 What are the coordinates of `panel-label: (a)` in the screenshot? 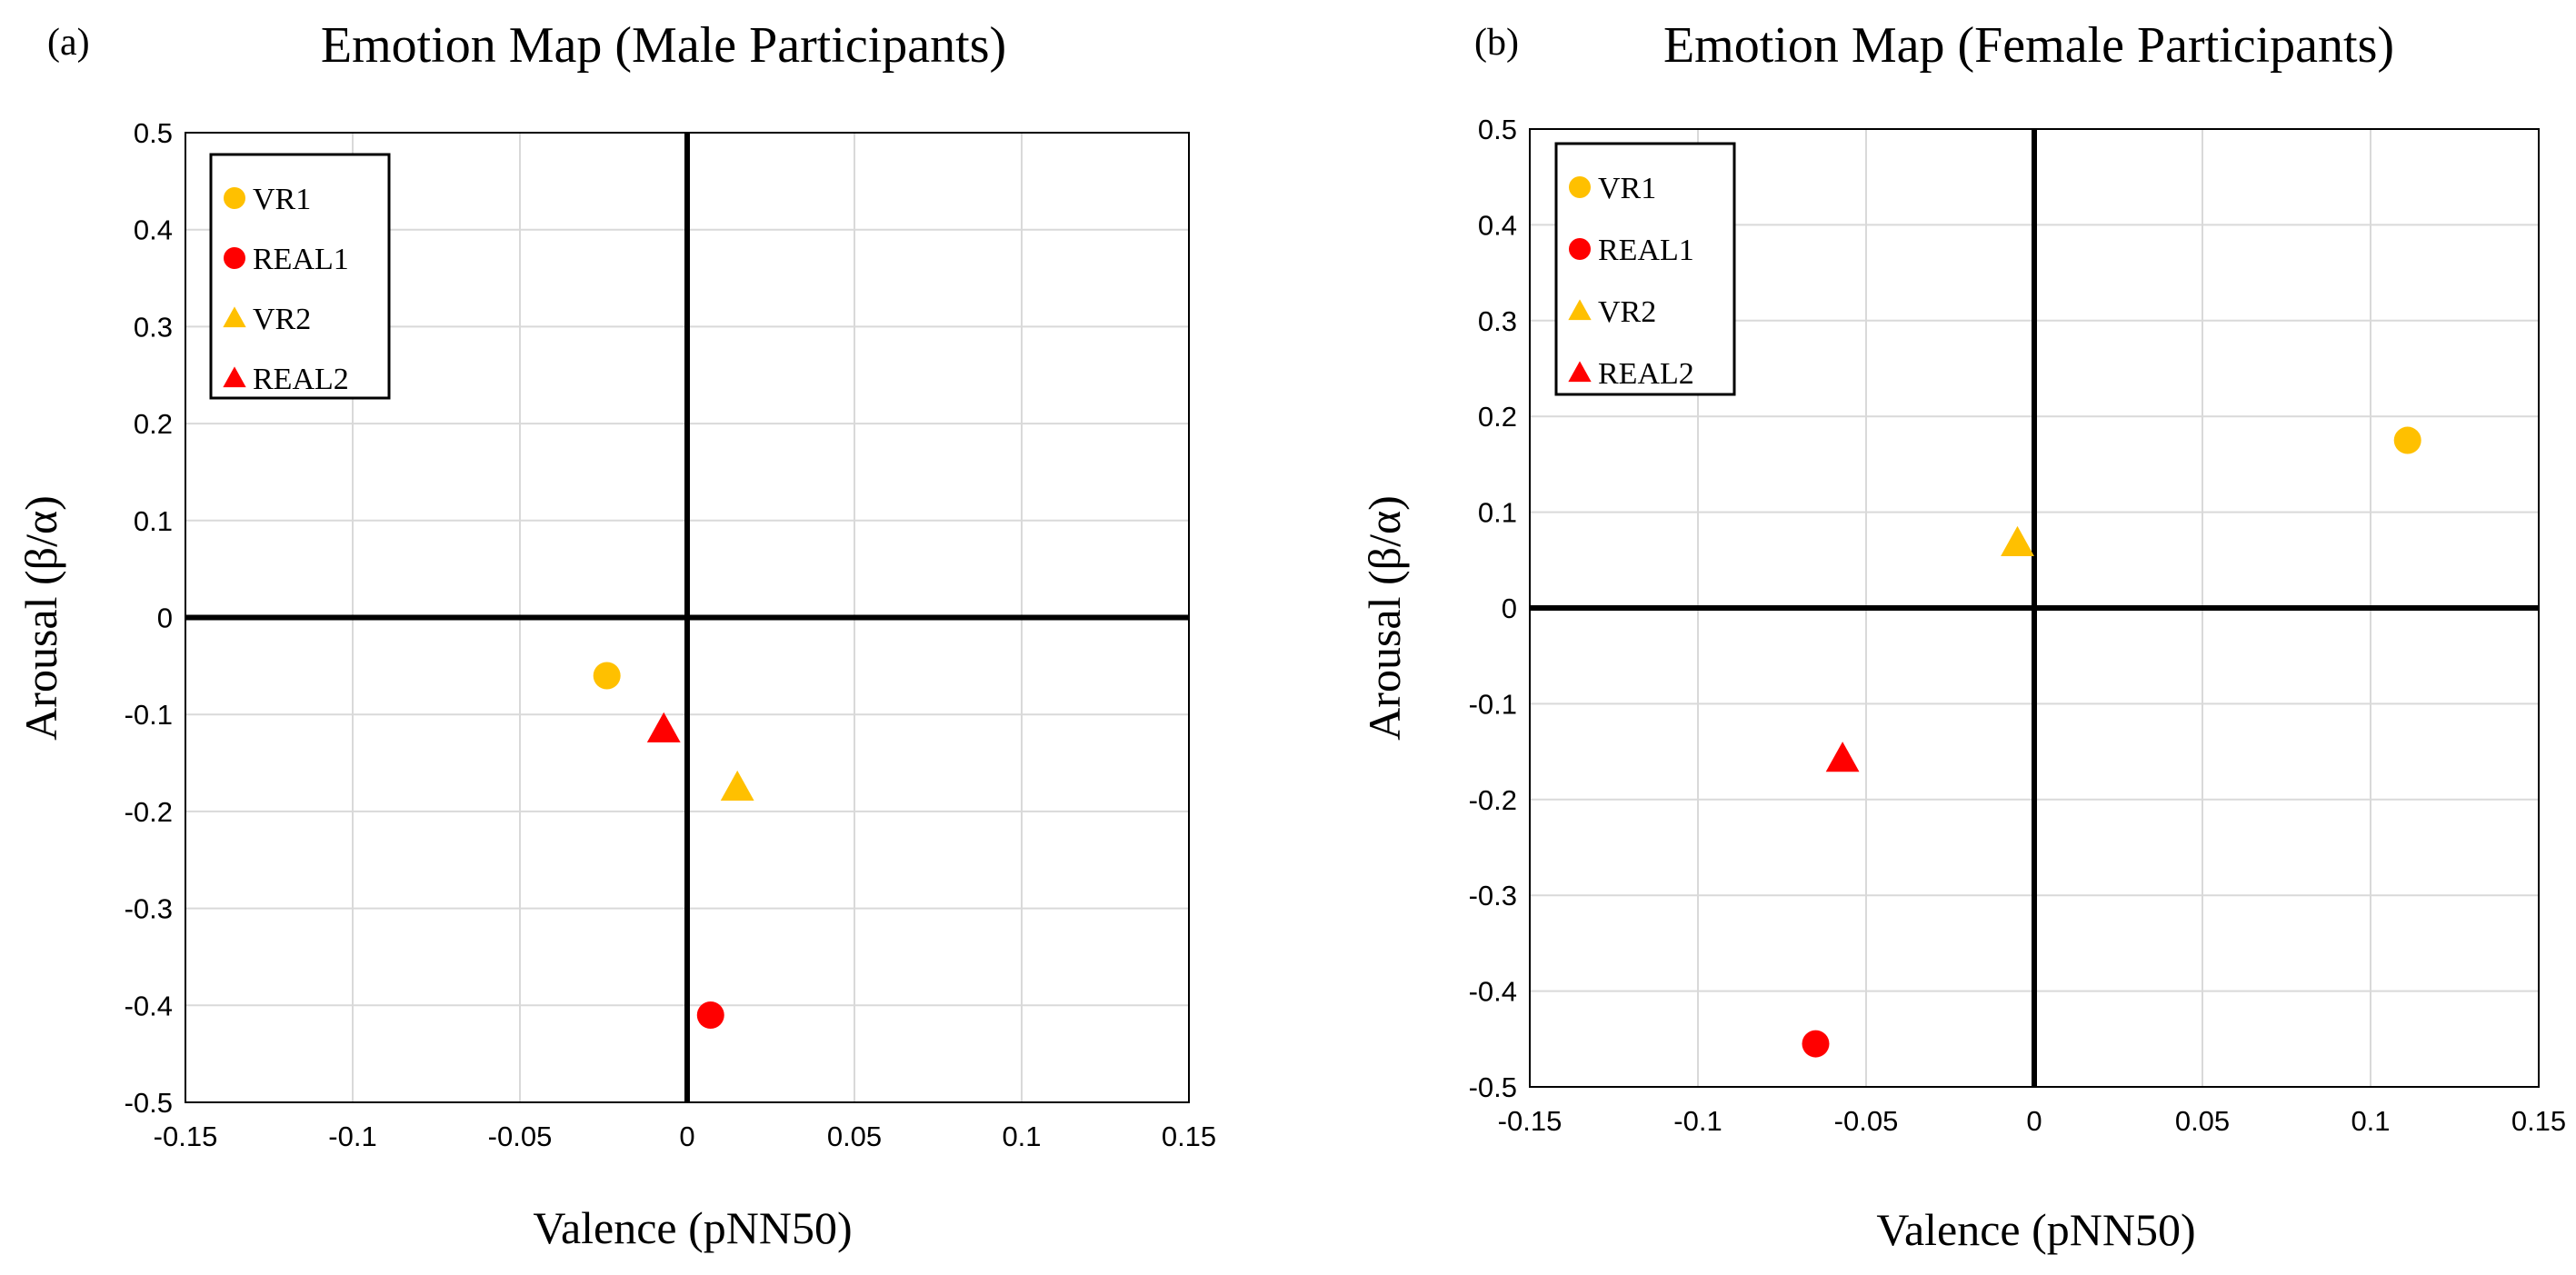 It's located at (68, 43).